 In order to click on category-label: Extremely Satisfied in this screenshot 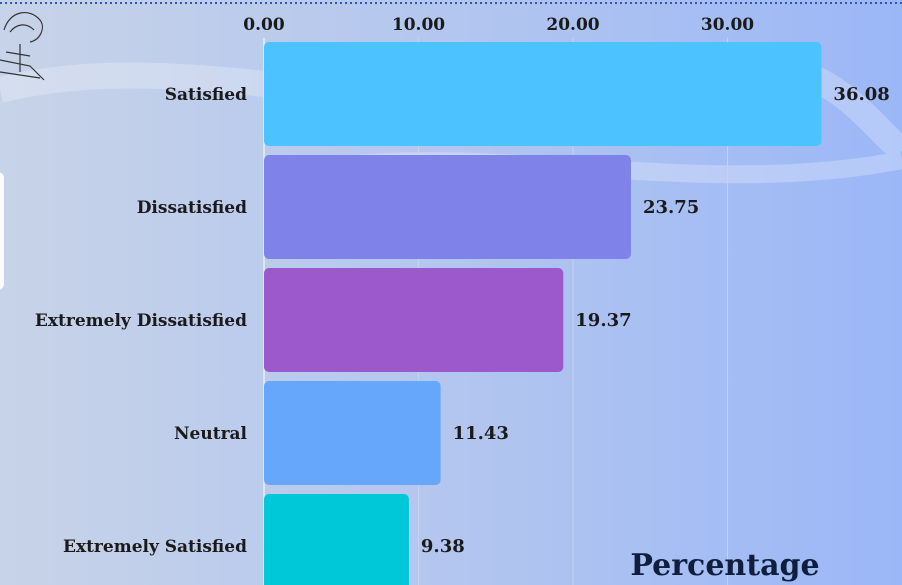, I will do `click(155, 547)`.